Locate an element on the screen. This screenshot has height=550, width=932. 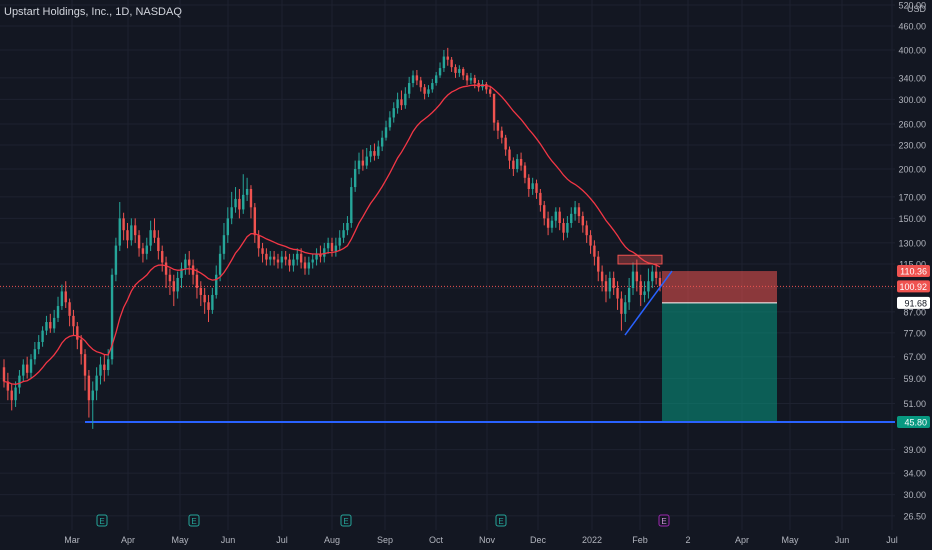
time-tick-label: Aug is located at coordinates (332, 540).